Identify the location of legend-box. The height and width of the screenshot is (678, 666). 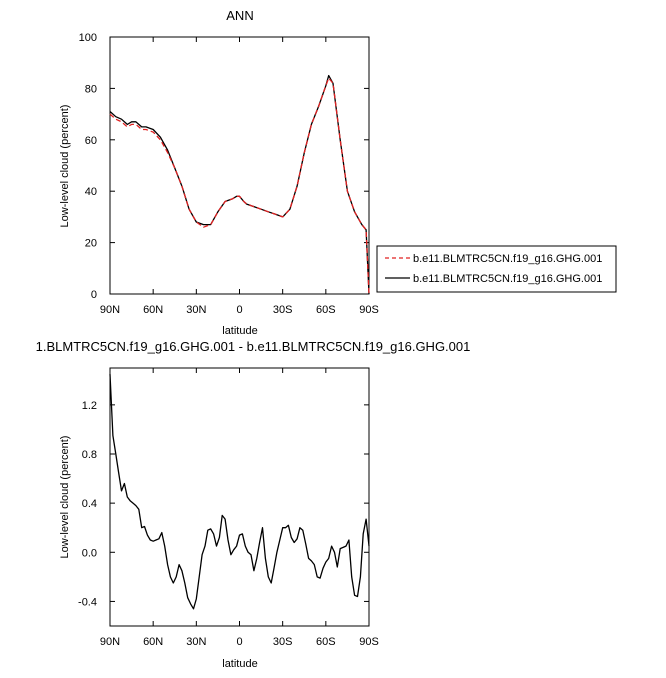
(496, 269).